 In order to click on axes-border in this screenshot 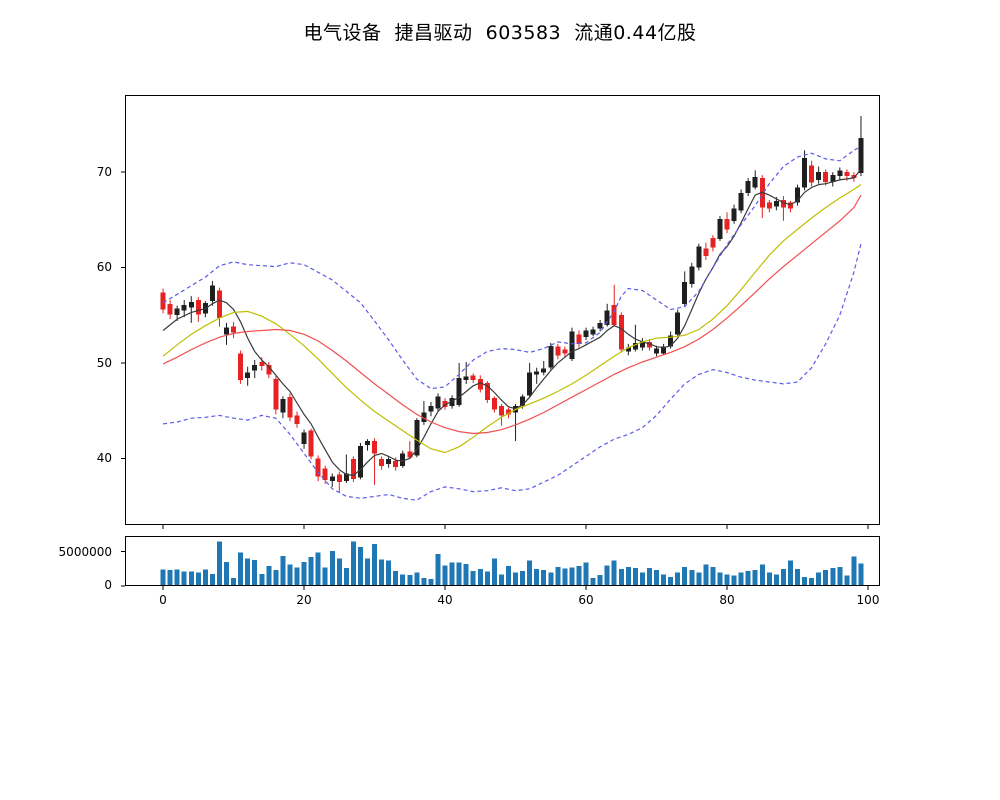, I will do `click(502, 561)`.